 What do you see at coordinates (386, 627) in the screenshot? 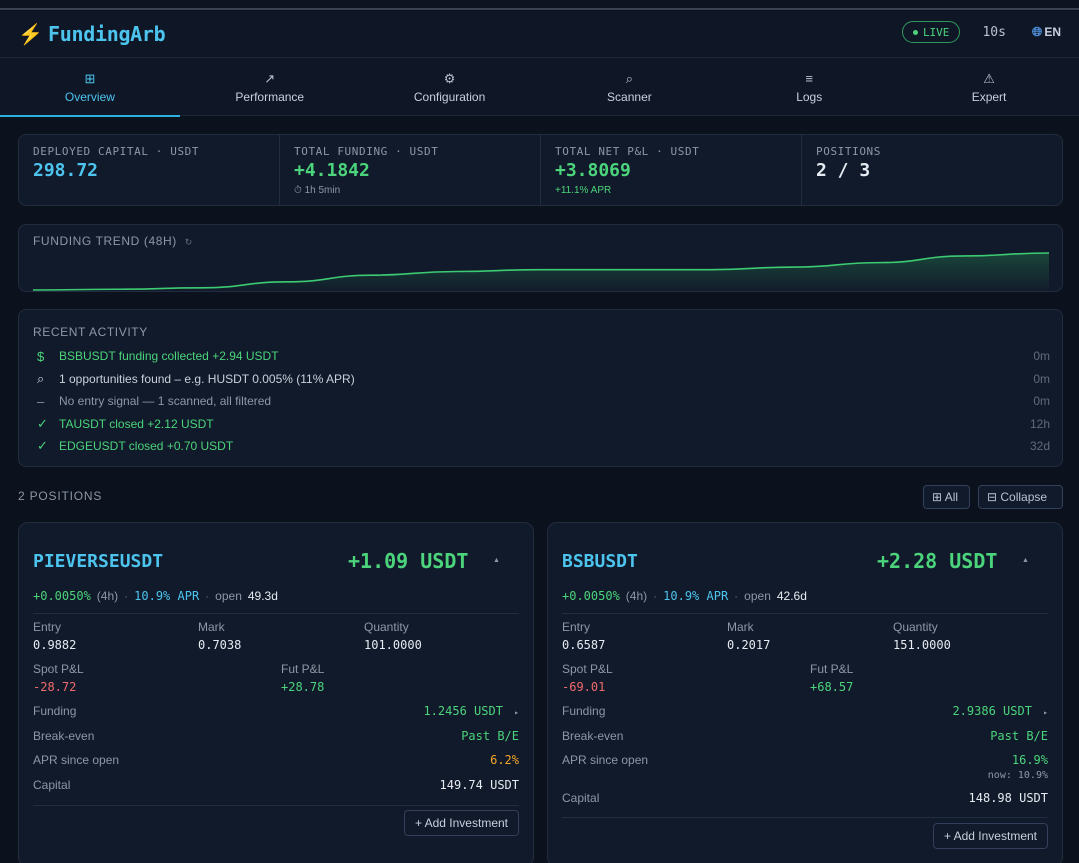
I see `quantity-label: Quantity` at bounding box center [386, 627].